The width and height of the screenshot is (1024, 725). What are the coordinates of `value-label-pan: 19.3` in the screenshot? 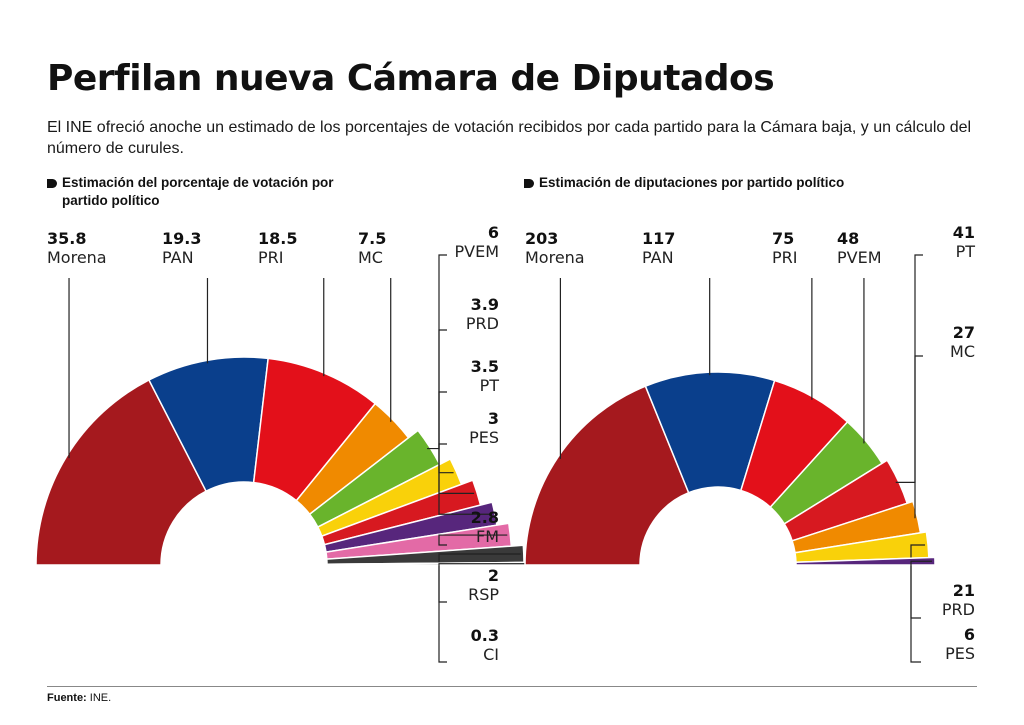 It's located at (181, 238).